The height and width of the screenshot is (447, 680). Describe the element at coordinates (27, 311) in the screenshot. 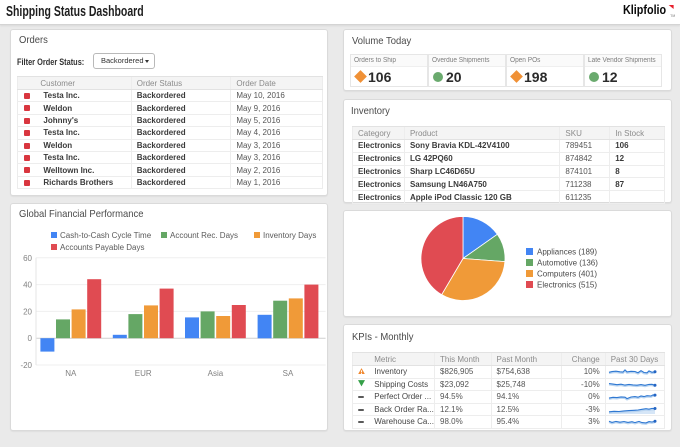

I see `svg-text: 20` at that location.